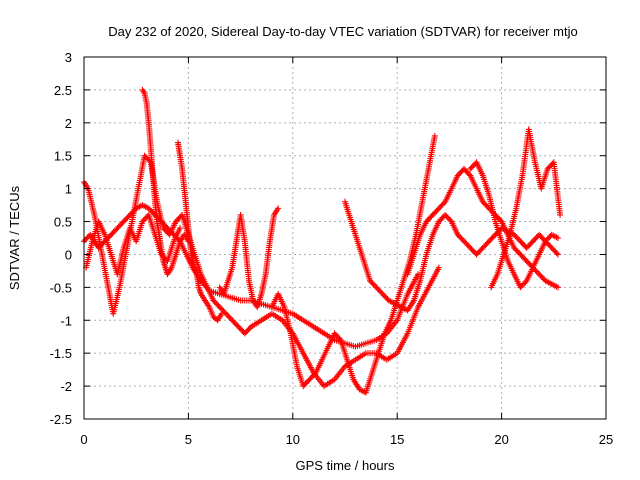 The height and width of the screenshot is (480, 640). I want to click on x-tick-label: 0, so click(83, 439).